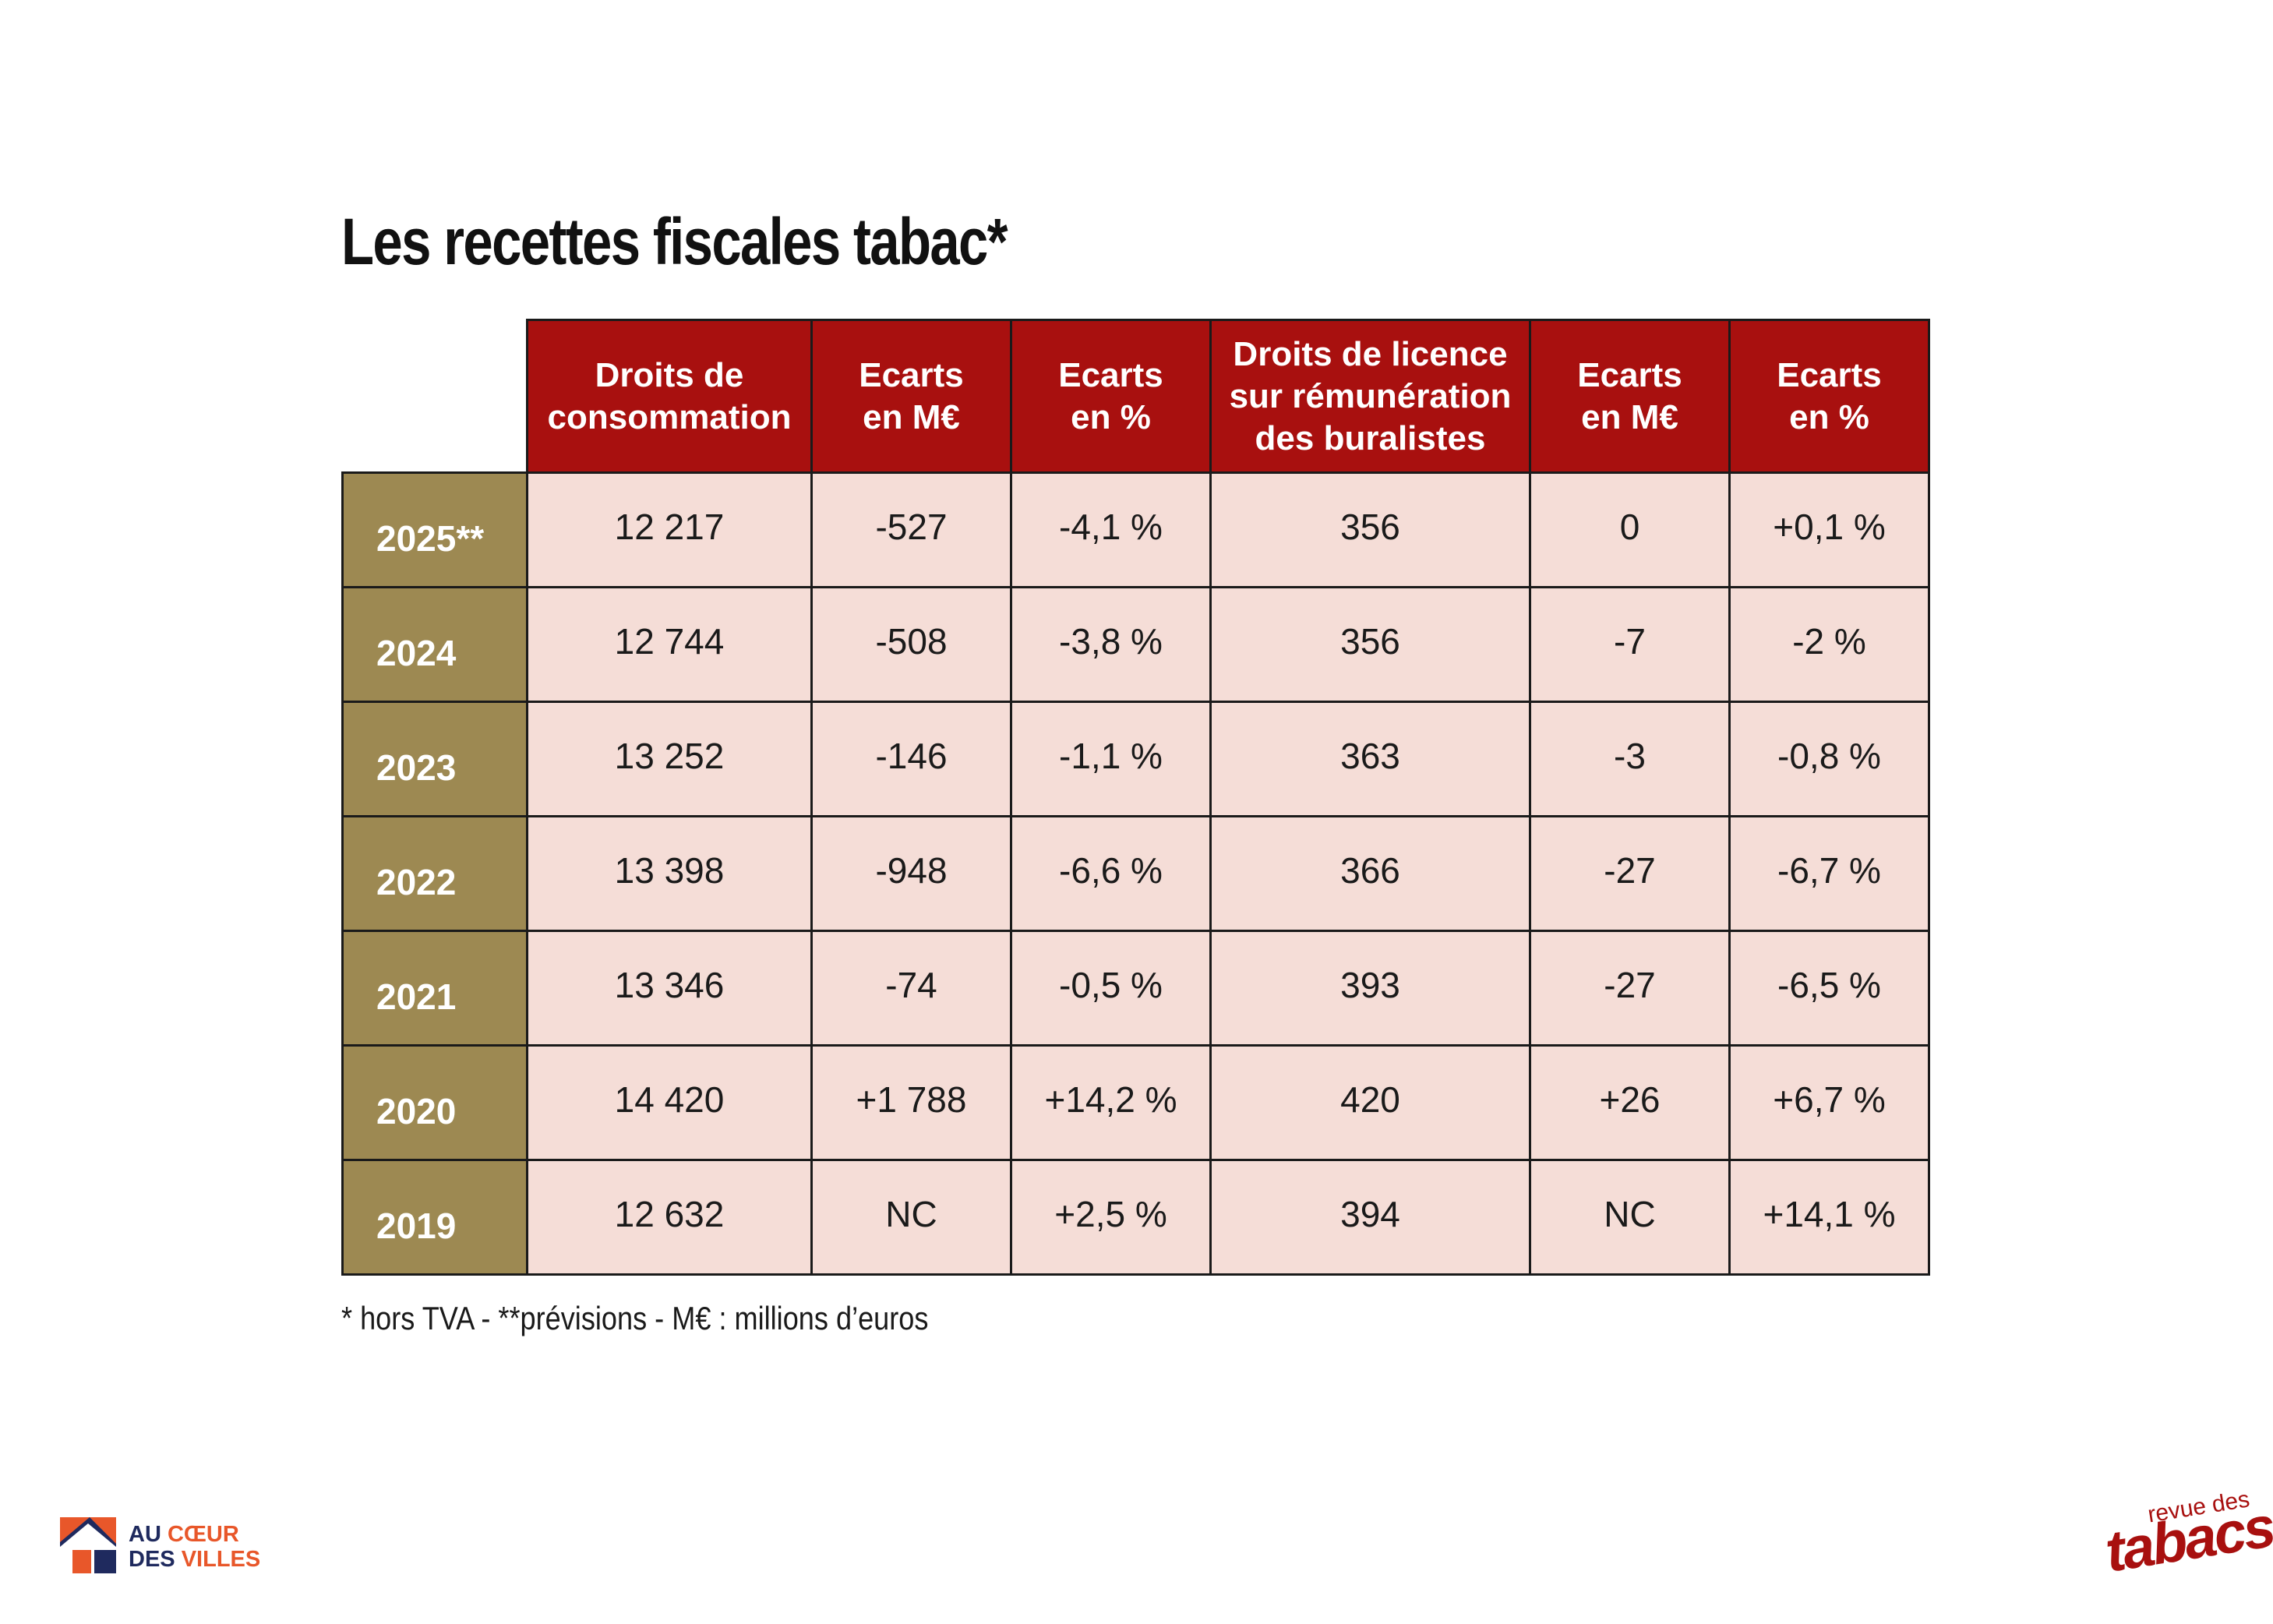  I want to click on table-cell: 13 252, so click(669, 759).